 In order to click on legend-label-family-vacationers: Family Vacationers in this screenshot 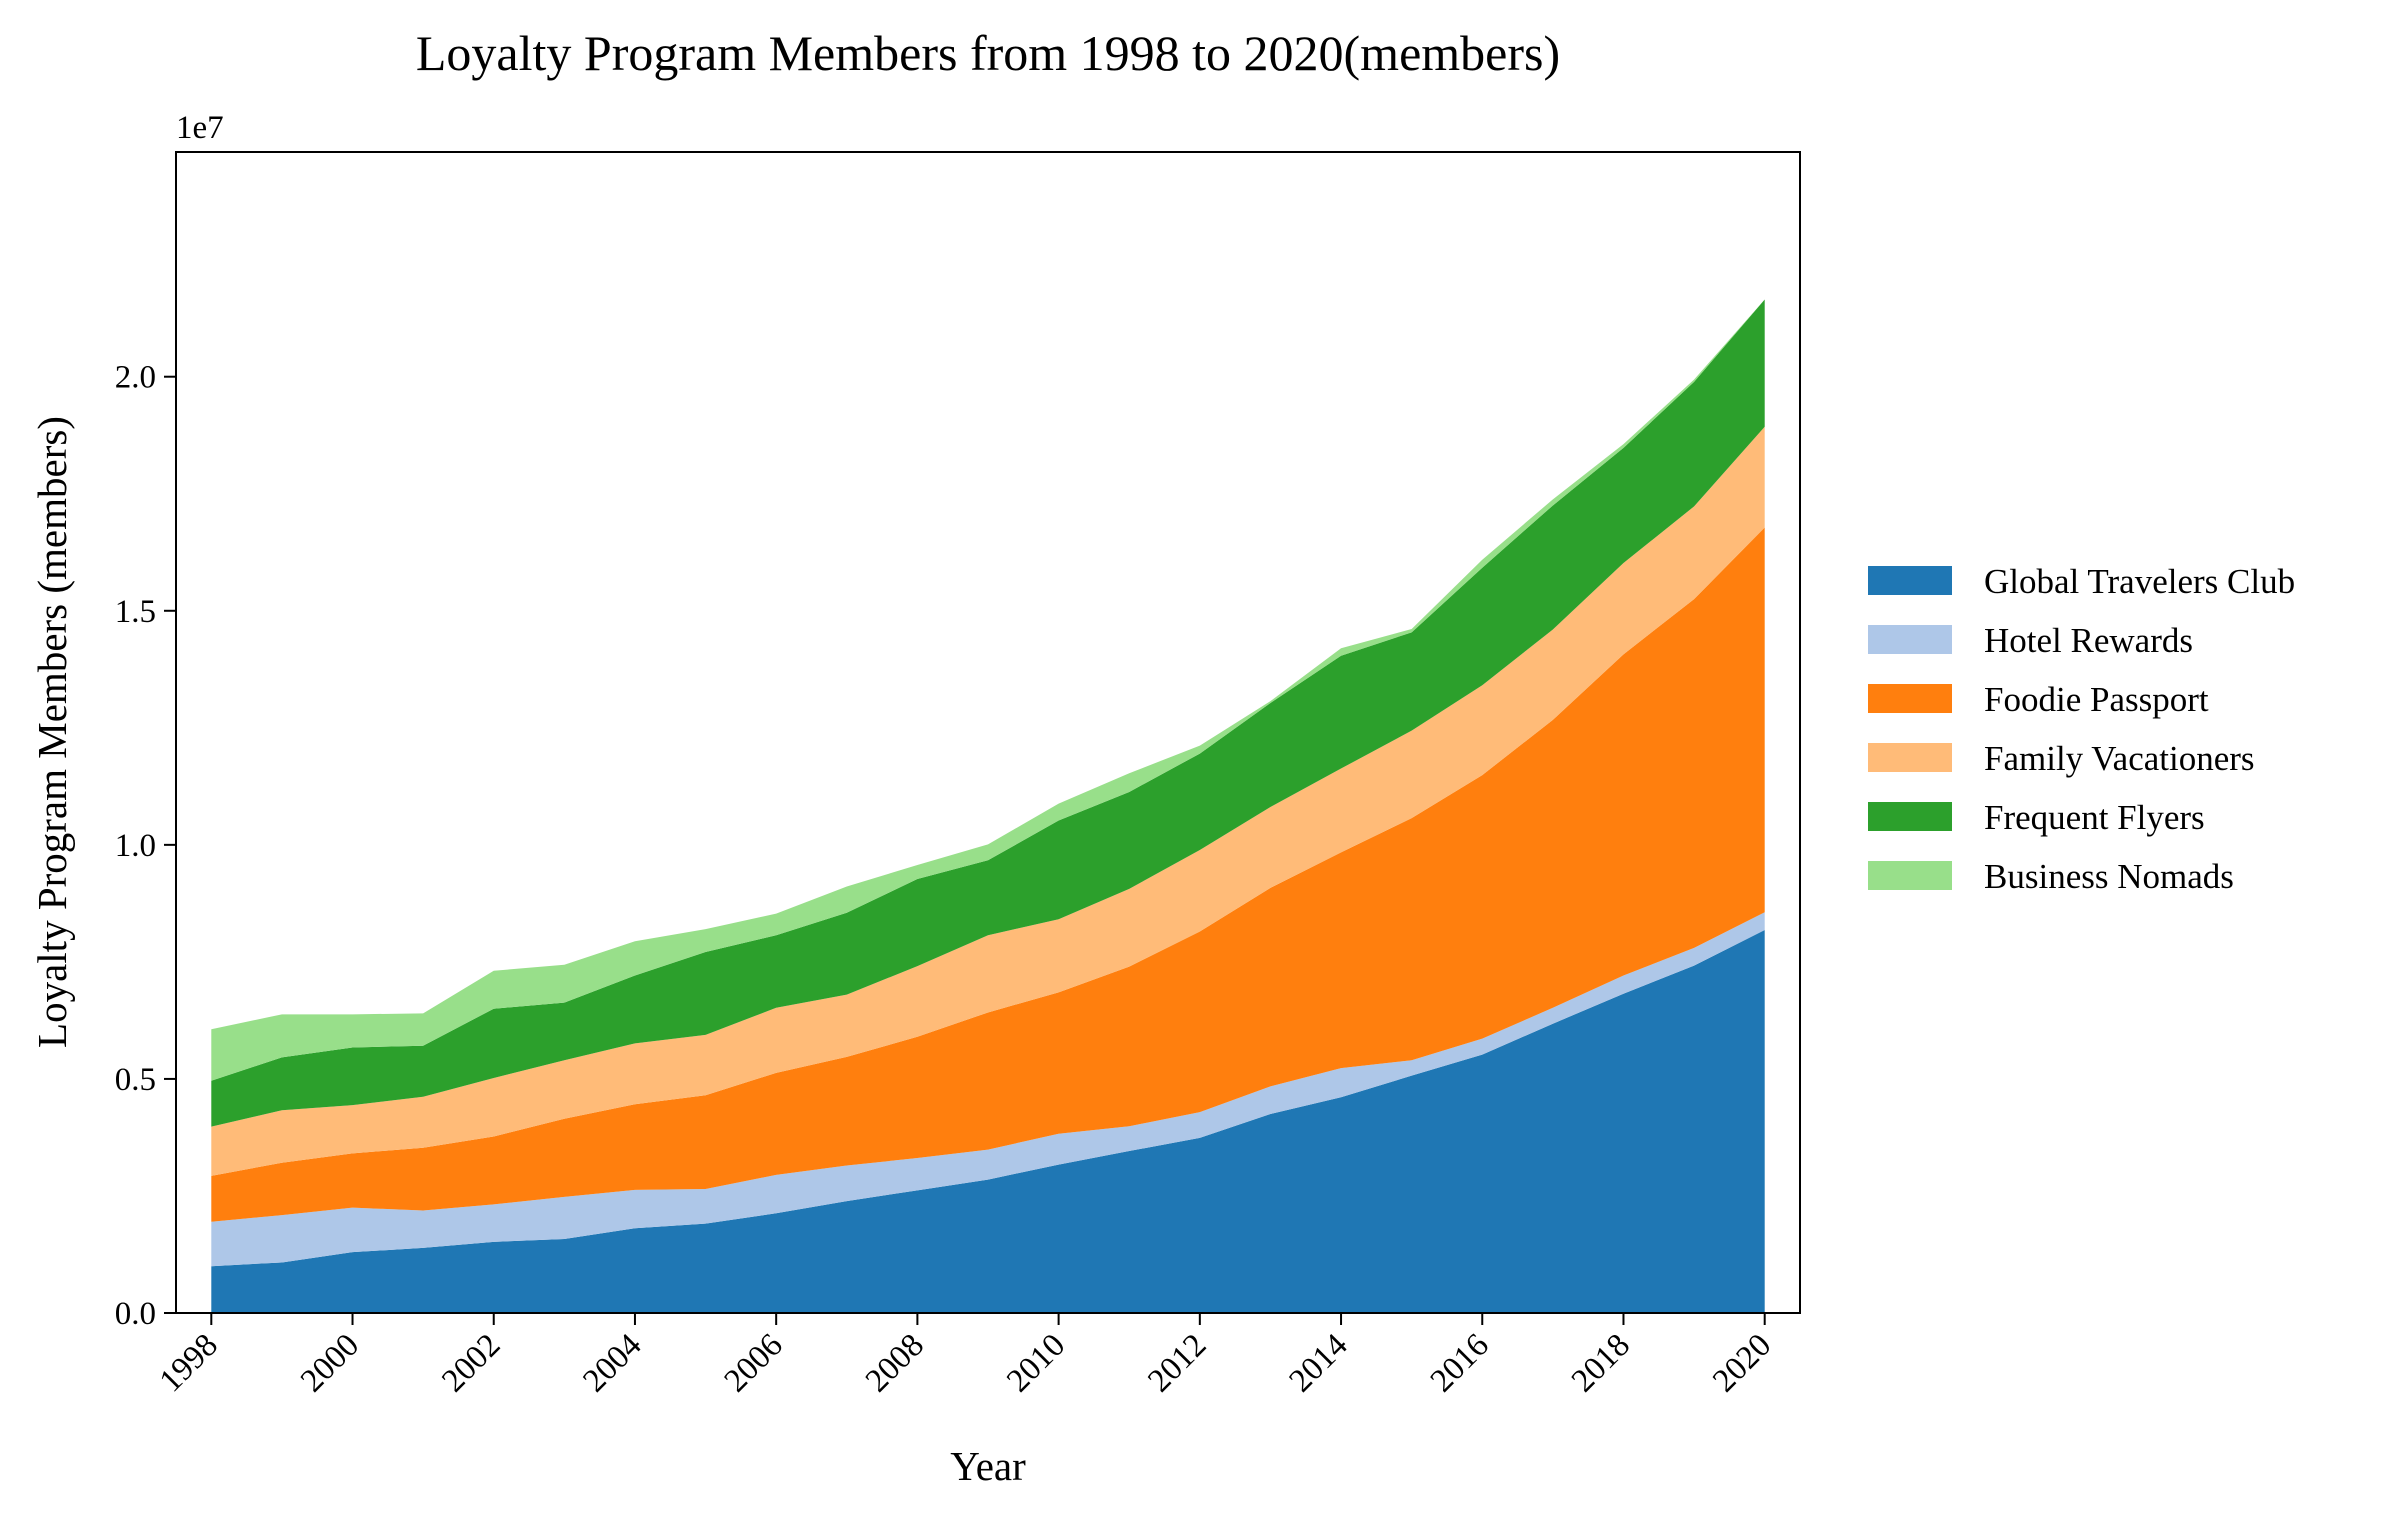, I will do `click(2119, 758)`.